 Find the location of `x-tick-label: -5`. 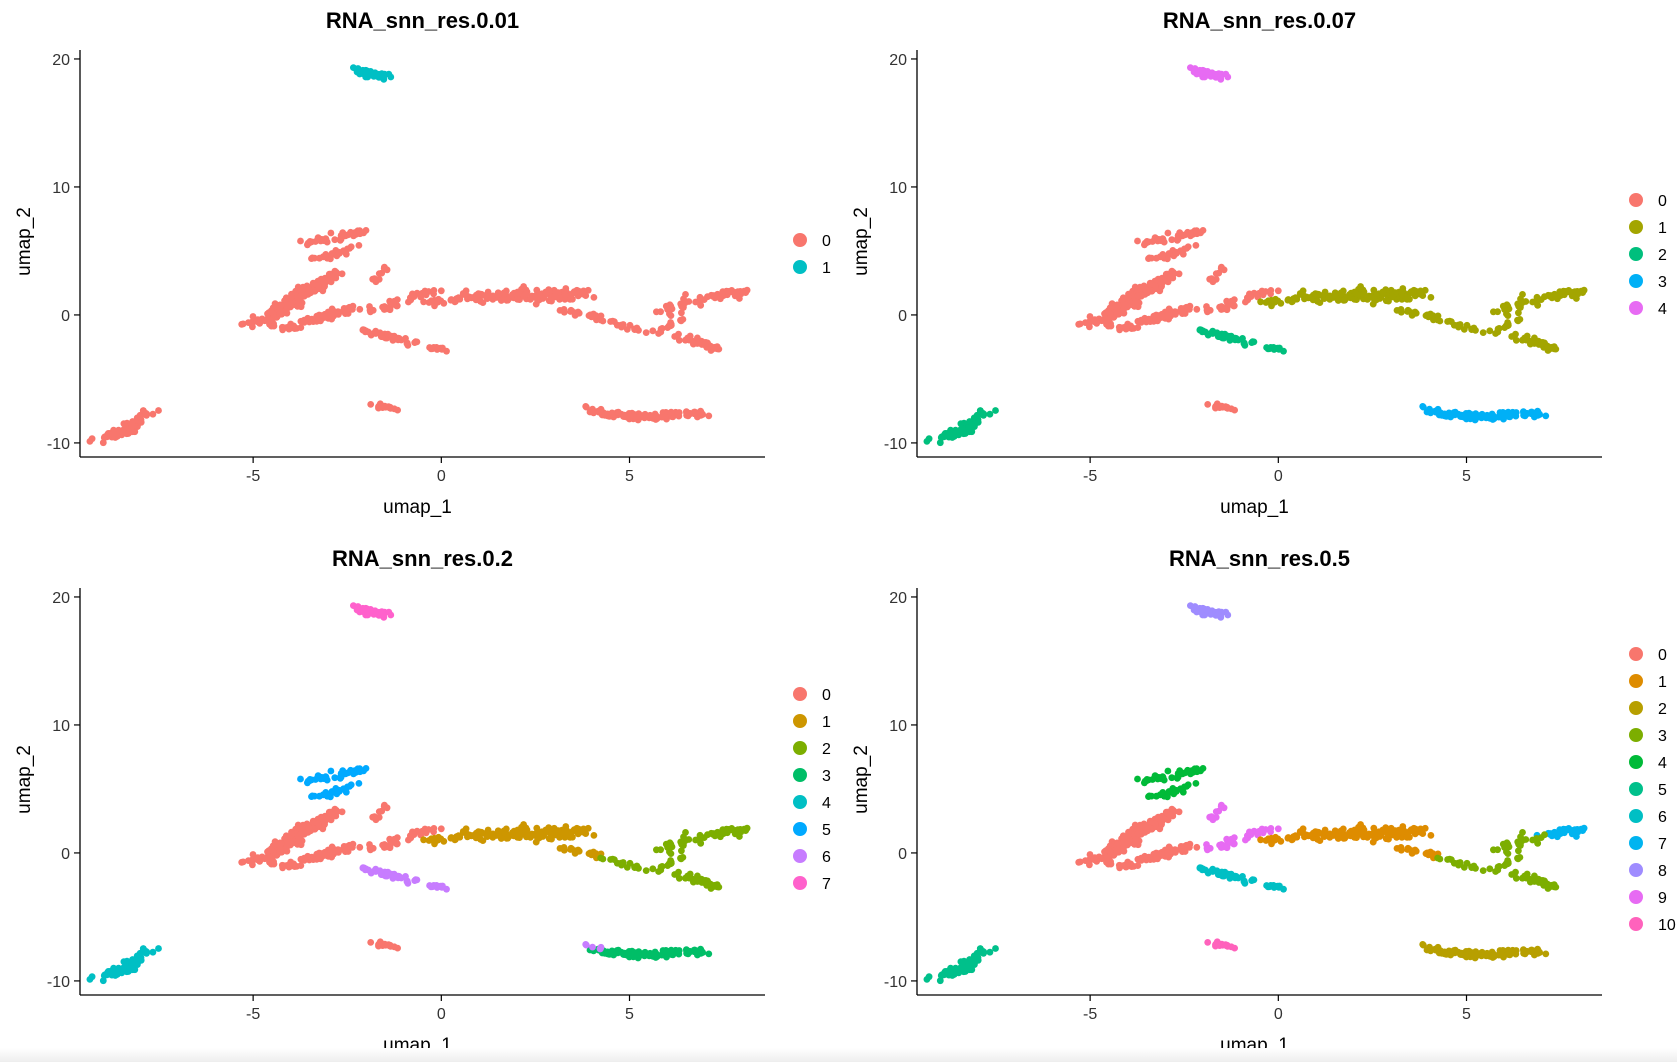

x-tick-label: -5 is located at coordinates (1090, 476).